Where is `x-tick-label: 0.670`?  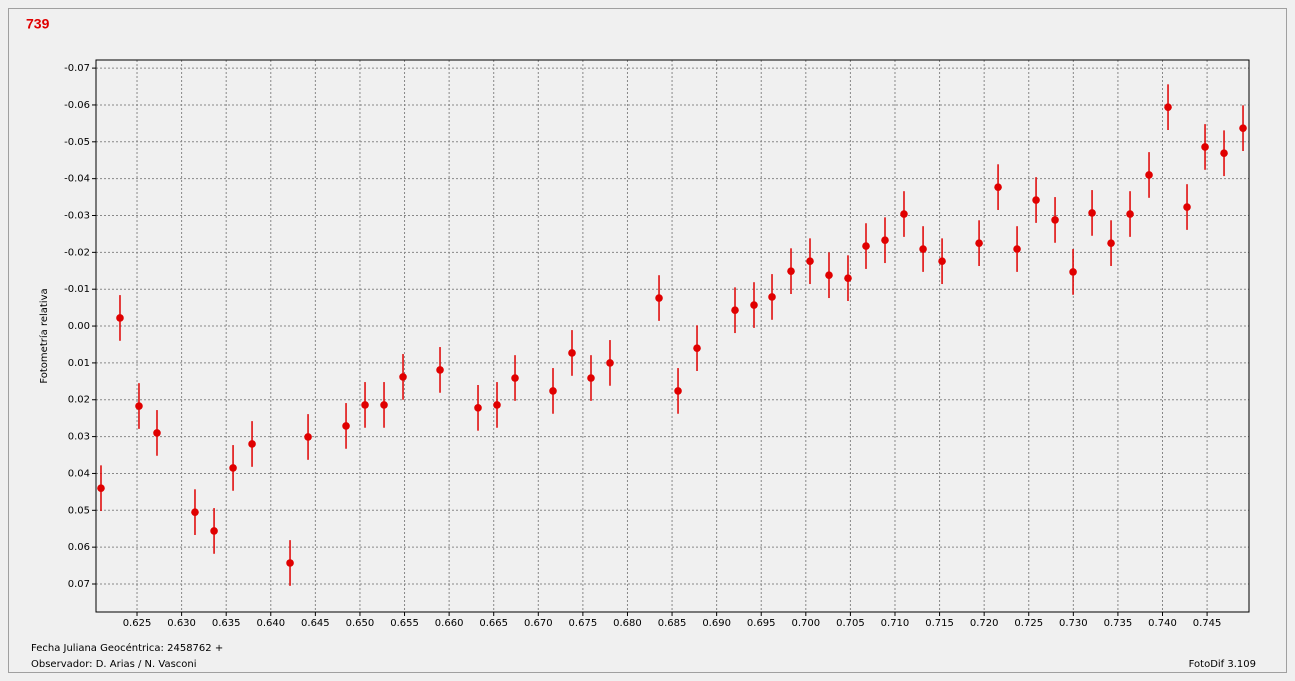 x-tick-label: 0.670 is located at coordinates (538, 623).